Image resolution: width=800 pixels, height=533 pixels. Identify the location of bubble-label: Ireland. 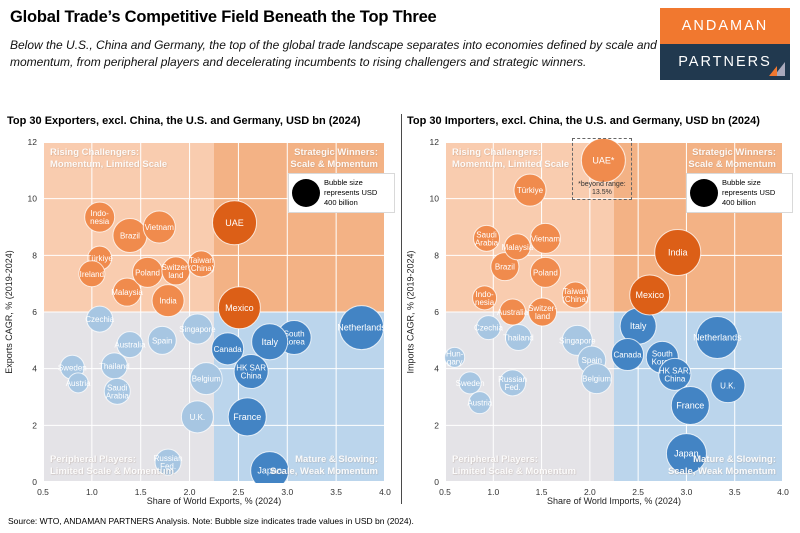
(92, 274).